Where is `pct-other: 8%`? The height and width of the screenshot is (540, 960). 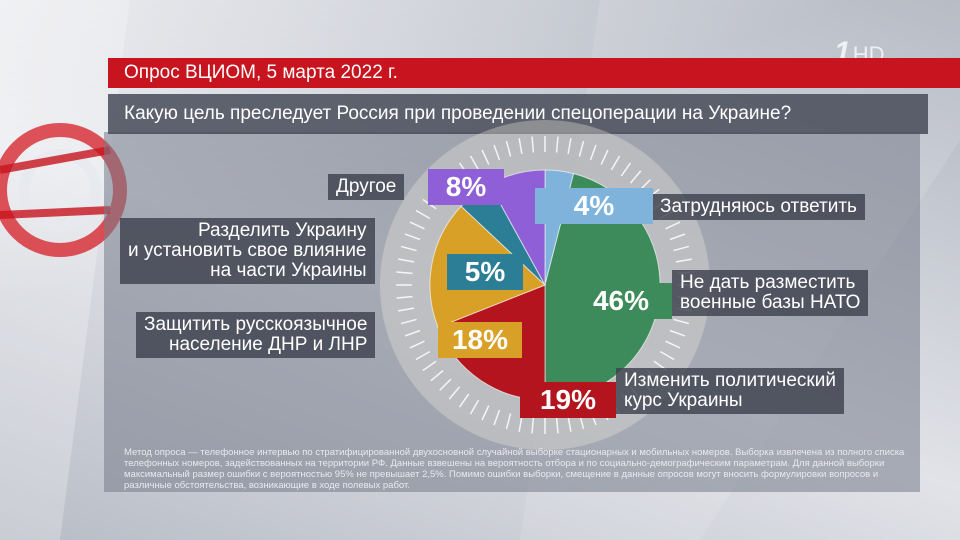 pct-other: 8% is located at coordinates (466, 187).